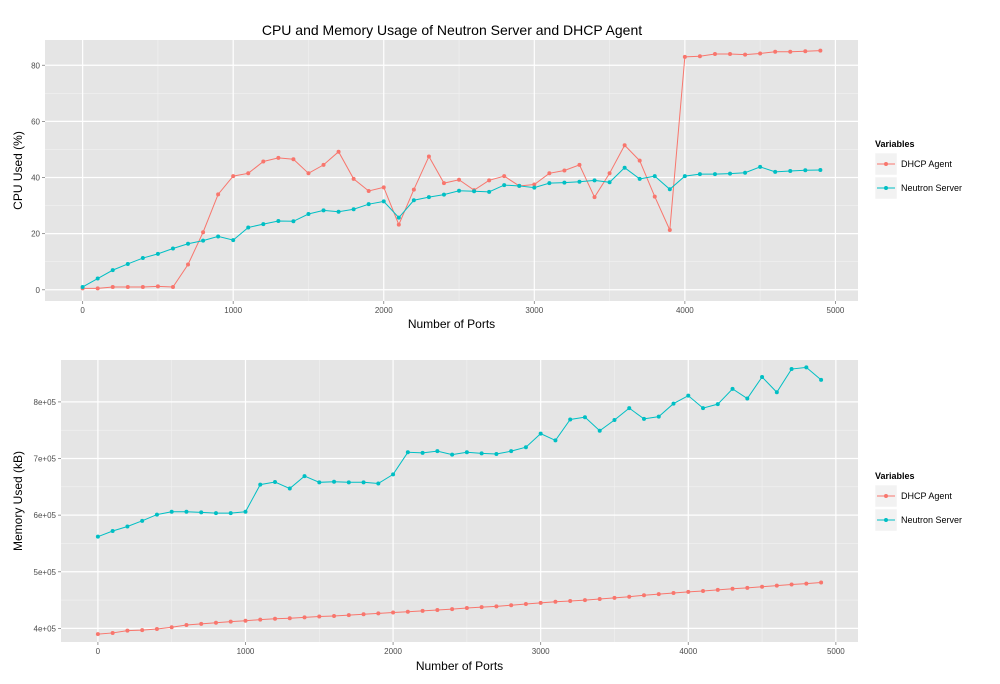 Image resolution: width=1000 pixels, height=684 pixels. What do you see at coordinates (931, 520) in the screenshot?
I see `legend-label-neutron-server: Neutron Server` at bounding box center [931, 520].